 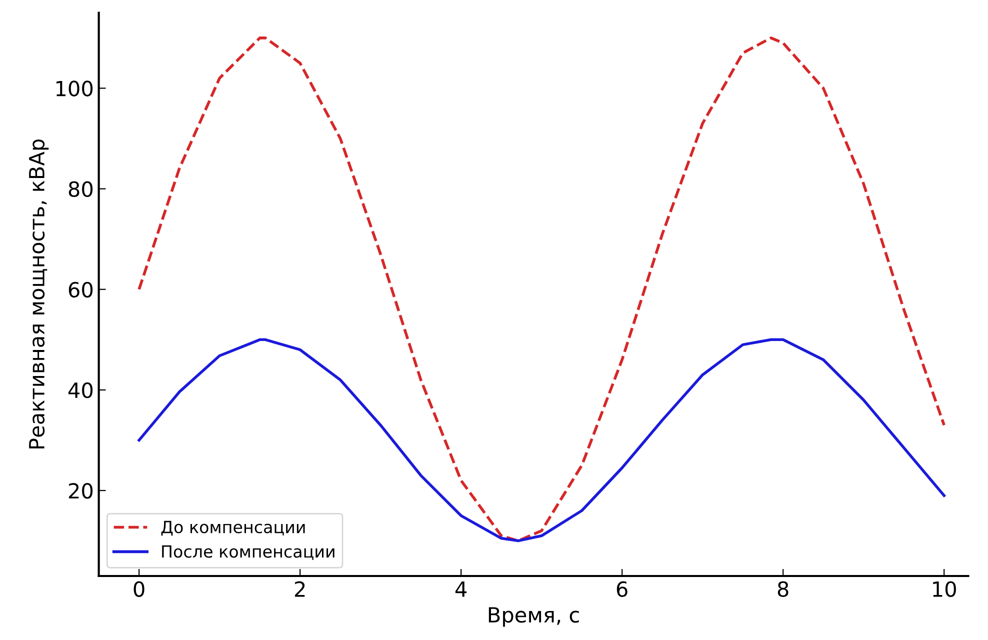 I want to click on x-tick-label: 0, so click(x=139, y=589).